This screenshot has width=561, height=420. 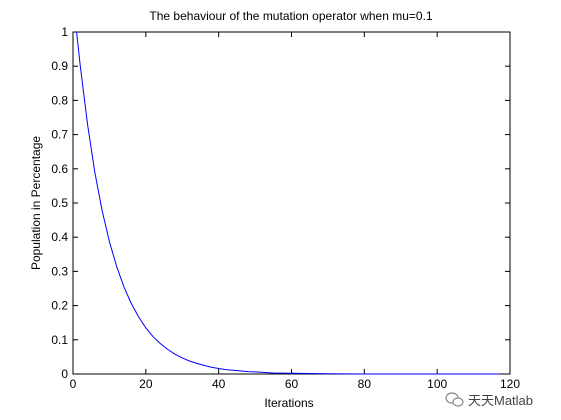 What do you see at coordinates (59, 271) in the screenshot?
I see `y-tick-label: 0.3` at bounding box center [59, 271].